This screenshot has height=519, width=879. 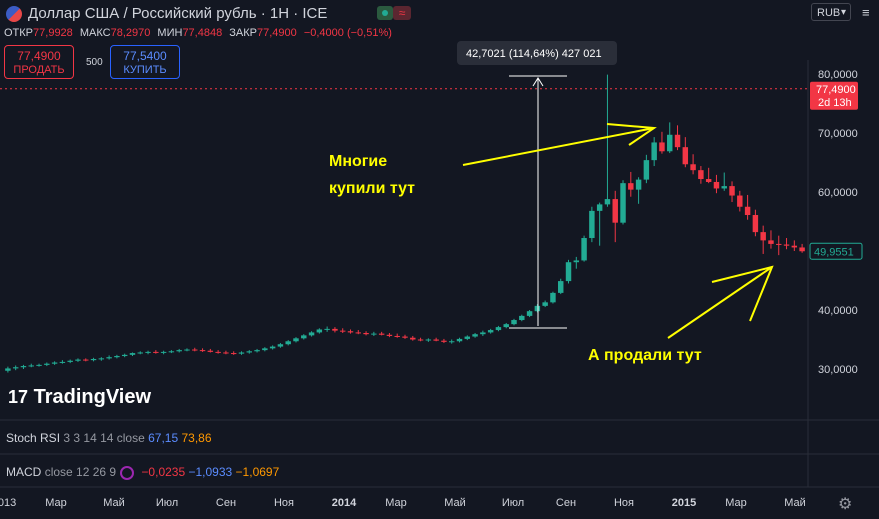 I want to click on annotation-bought-line2: купили тут, so click(x=372, y=188).